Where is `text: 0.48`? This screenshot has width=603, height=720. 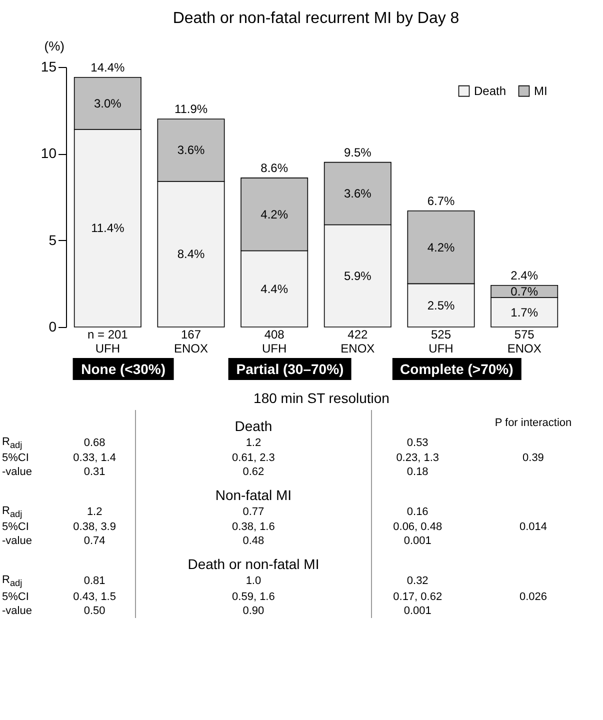 text: 0.48 is located at coordinates (254, 541).